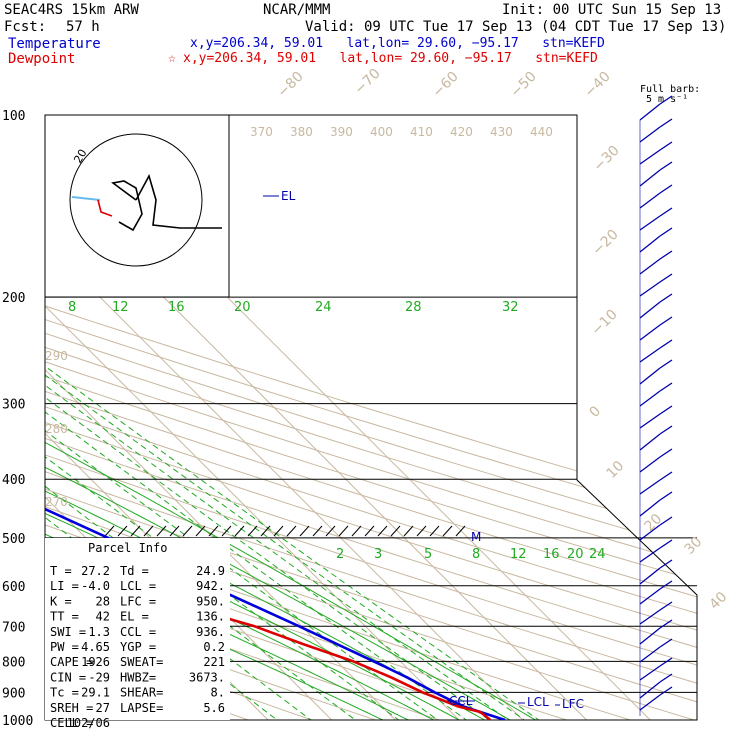  I want to click on pressure-tick-label: 400, so click(13, 480).